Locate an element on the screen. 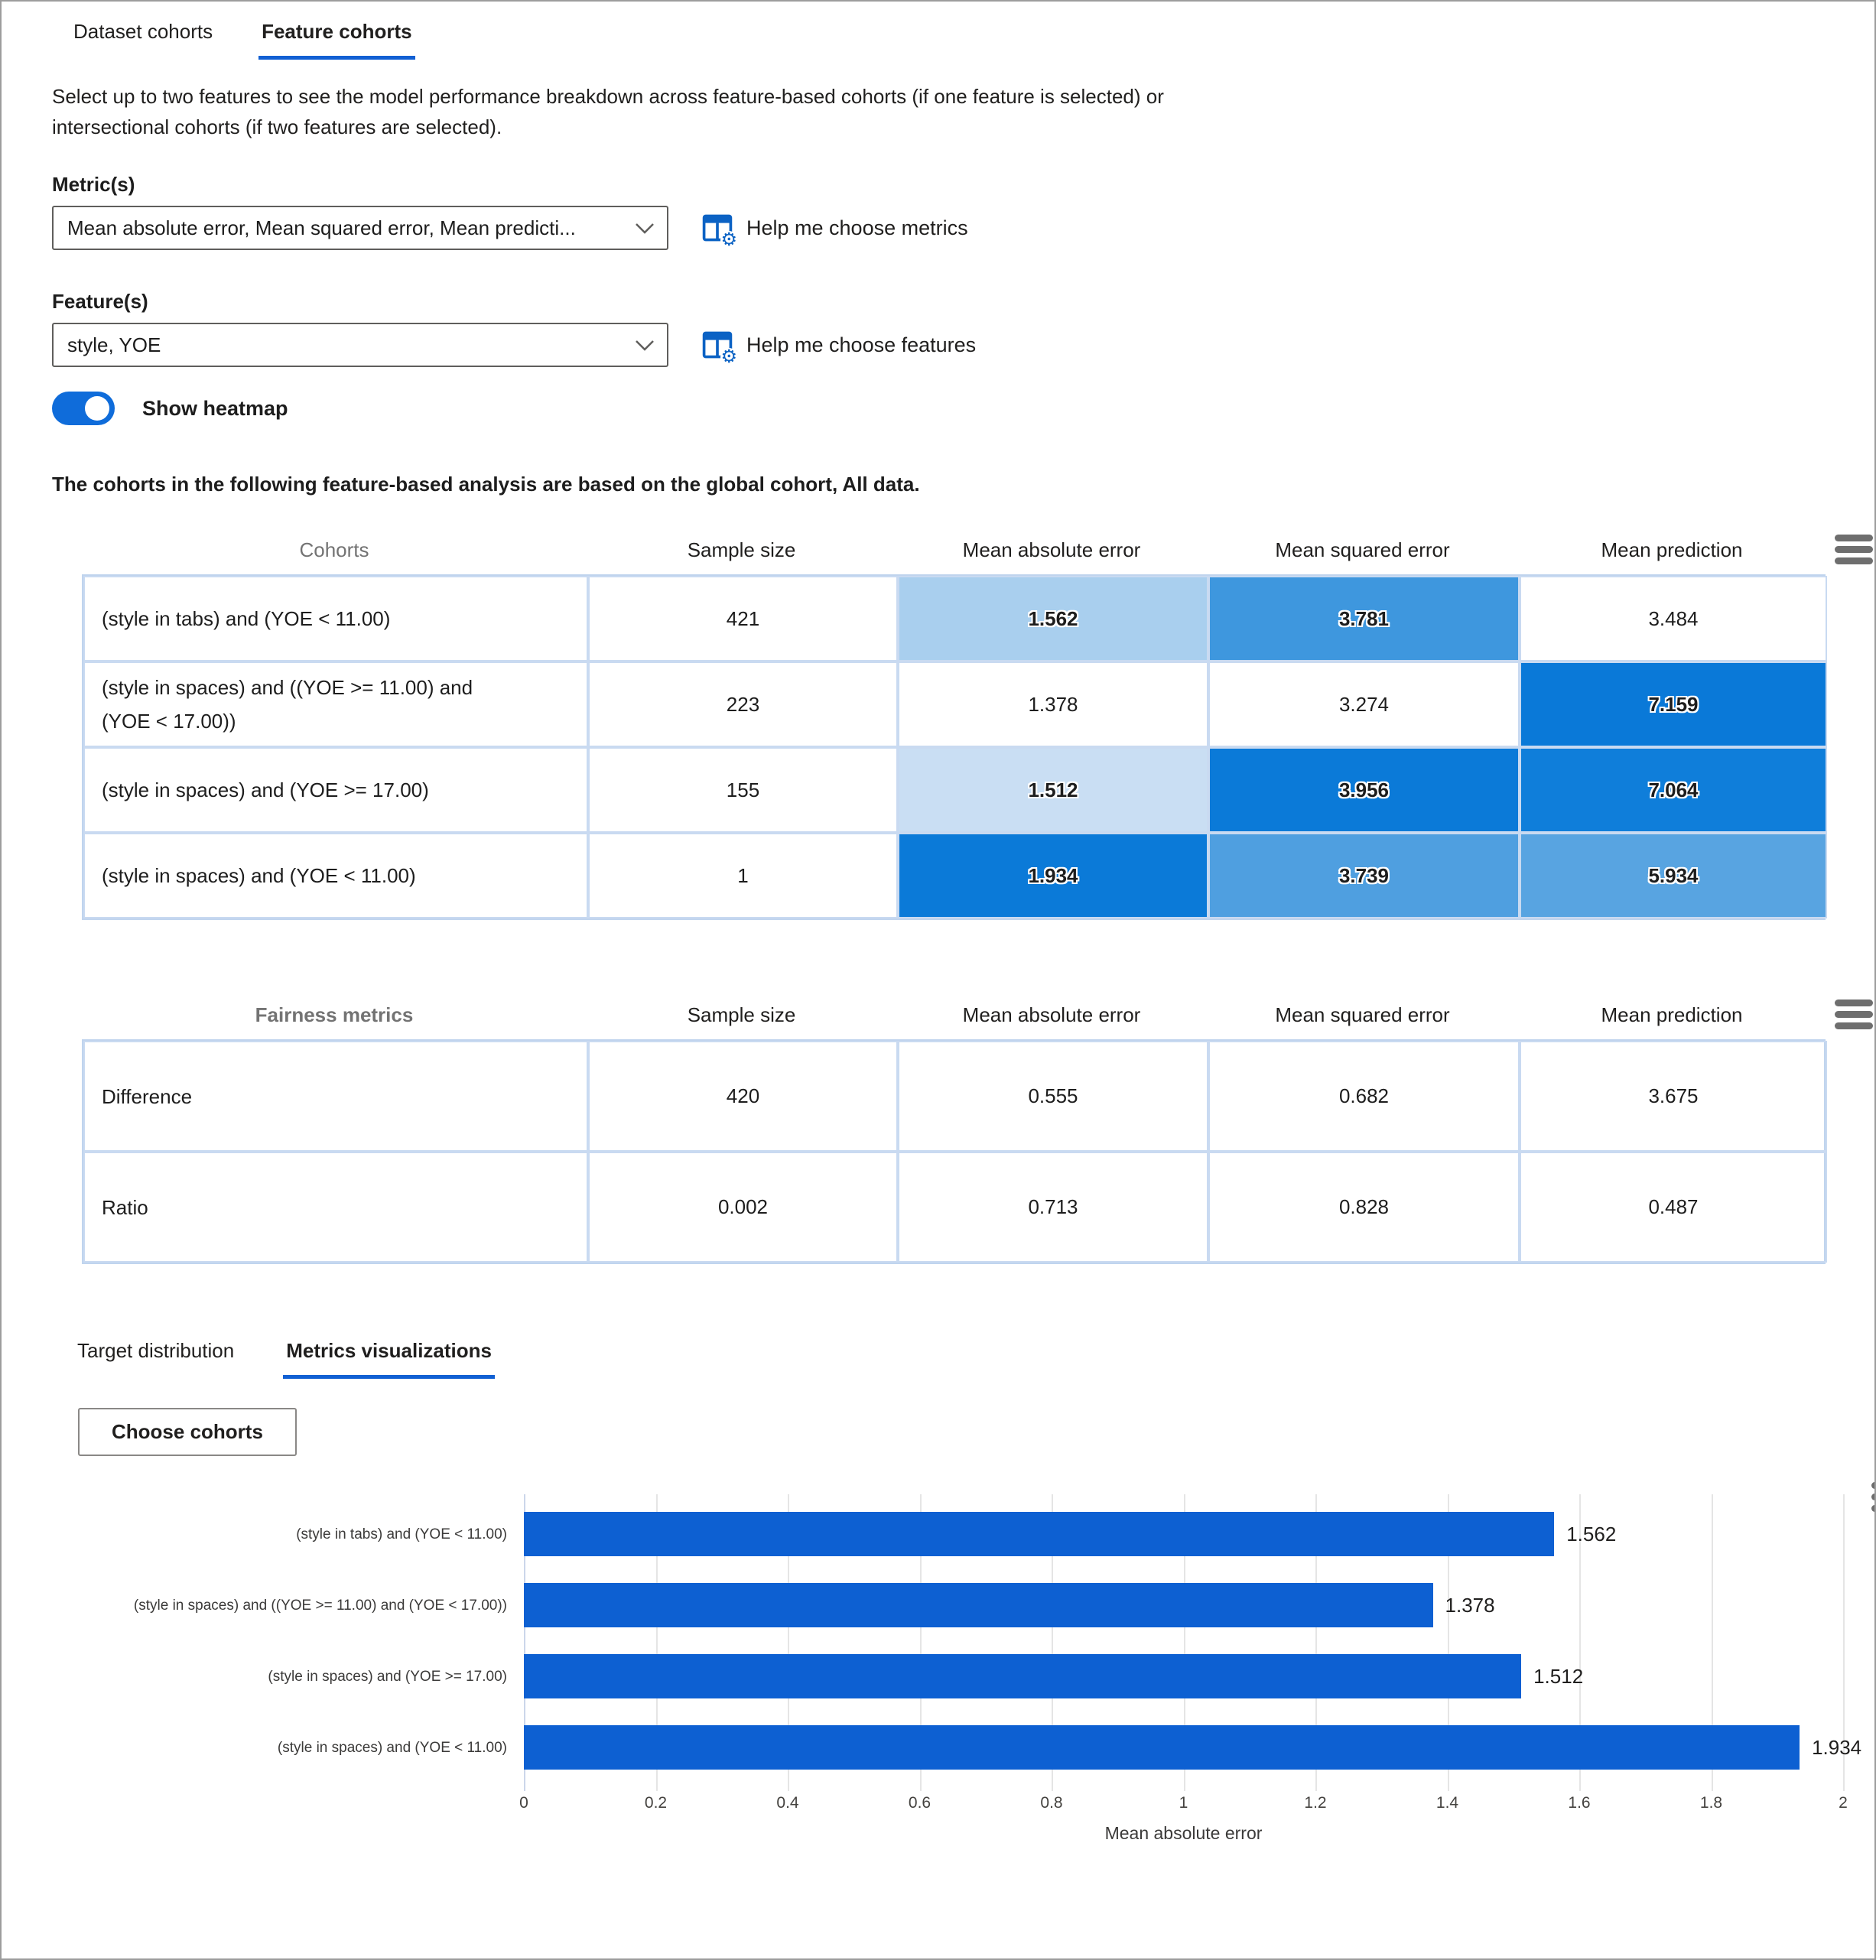 This screenshot has width=1876, height=1960. cohort-name-cell: (style in tabs) and (YOE < 11.00) is located at coordinates (335, 618).